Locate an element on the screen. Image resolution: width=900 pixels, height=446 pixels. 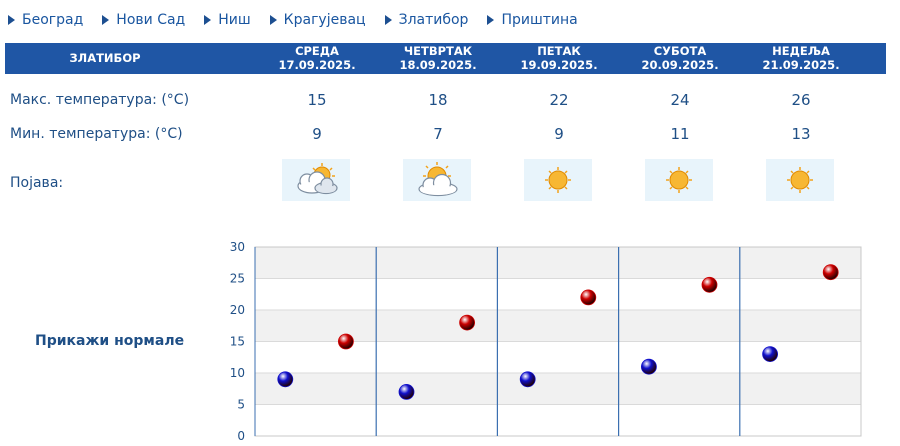
nav-item-label: Златибор is located at coordinates (433, 20).